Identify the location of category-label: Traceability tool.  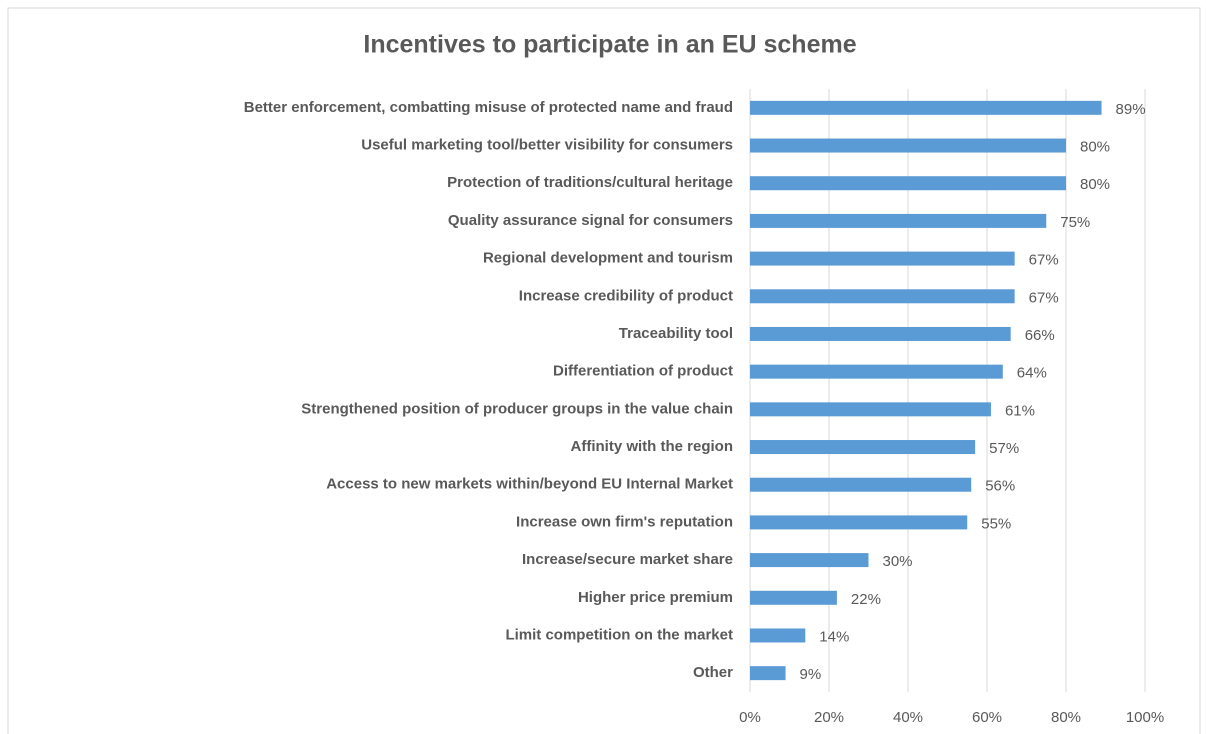
(676, 333).